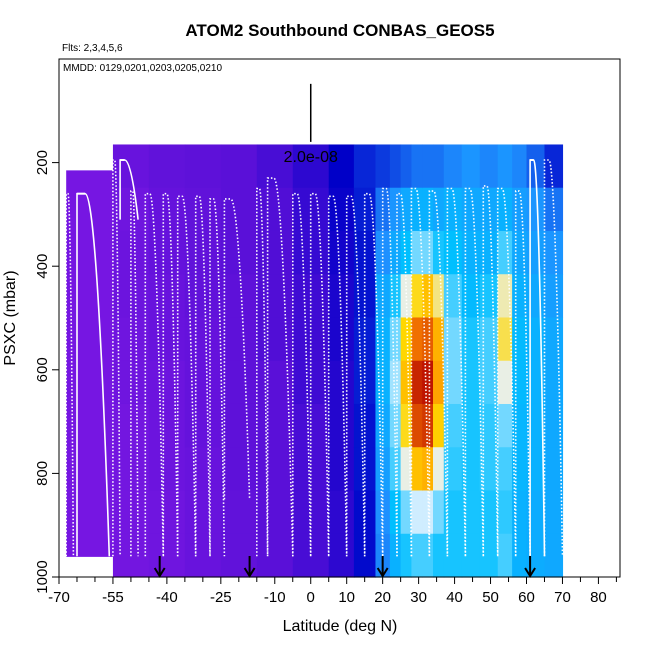  What do you see at coordinates (42, 369) in the screenshot?
I see `y-tick-label: 600` at bounding box center [42, 369].